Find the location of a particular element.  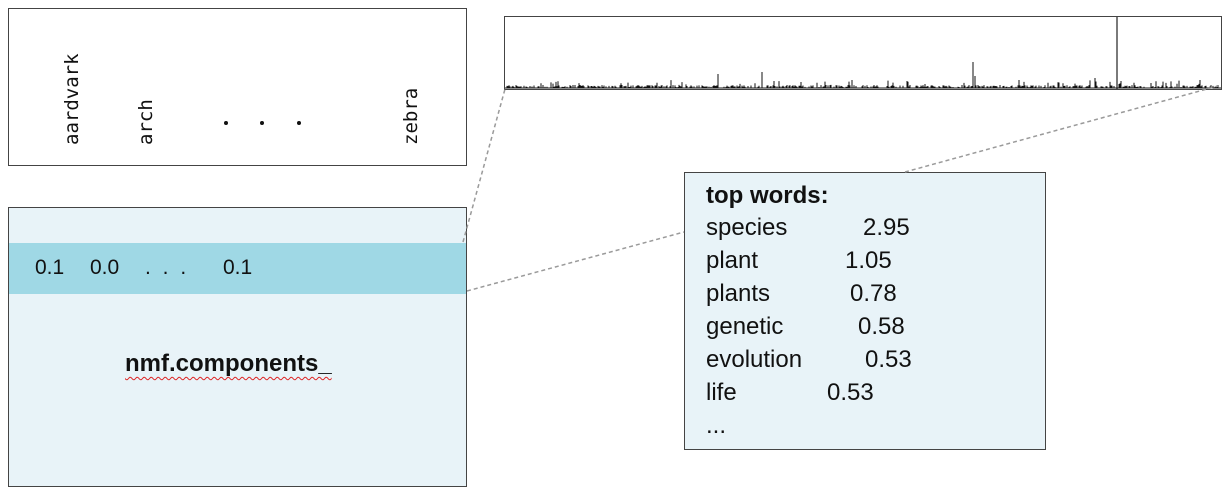

highlighted-component-row is located at coordinates (237, 268).